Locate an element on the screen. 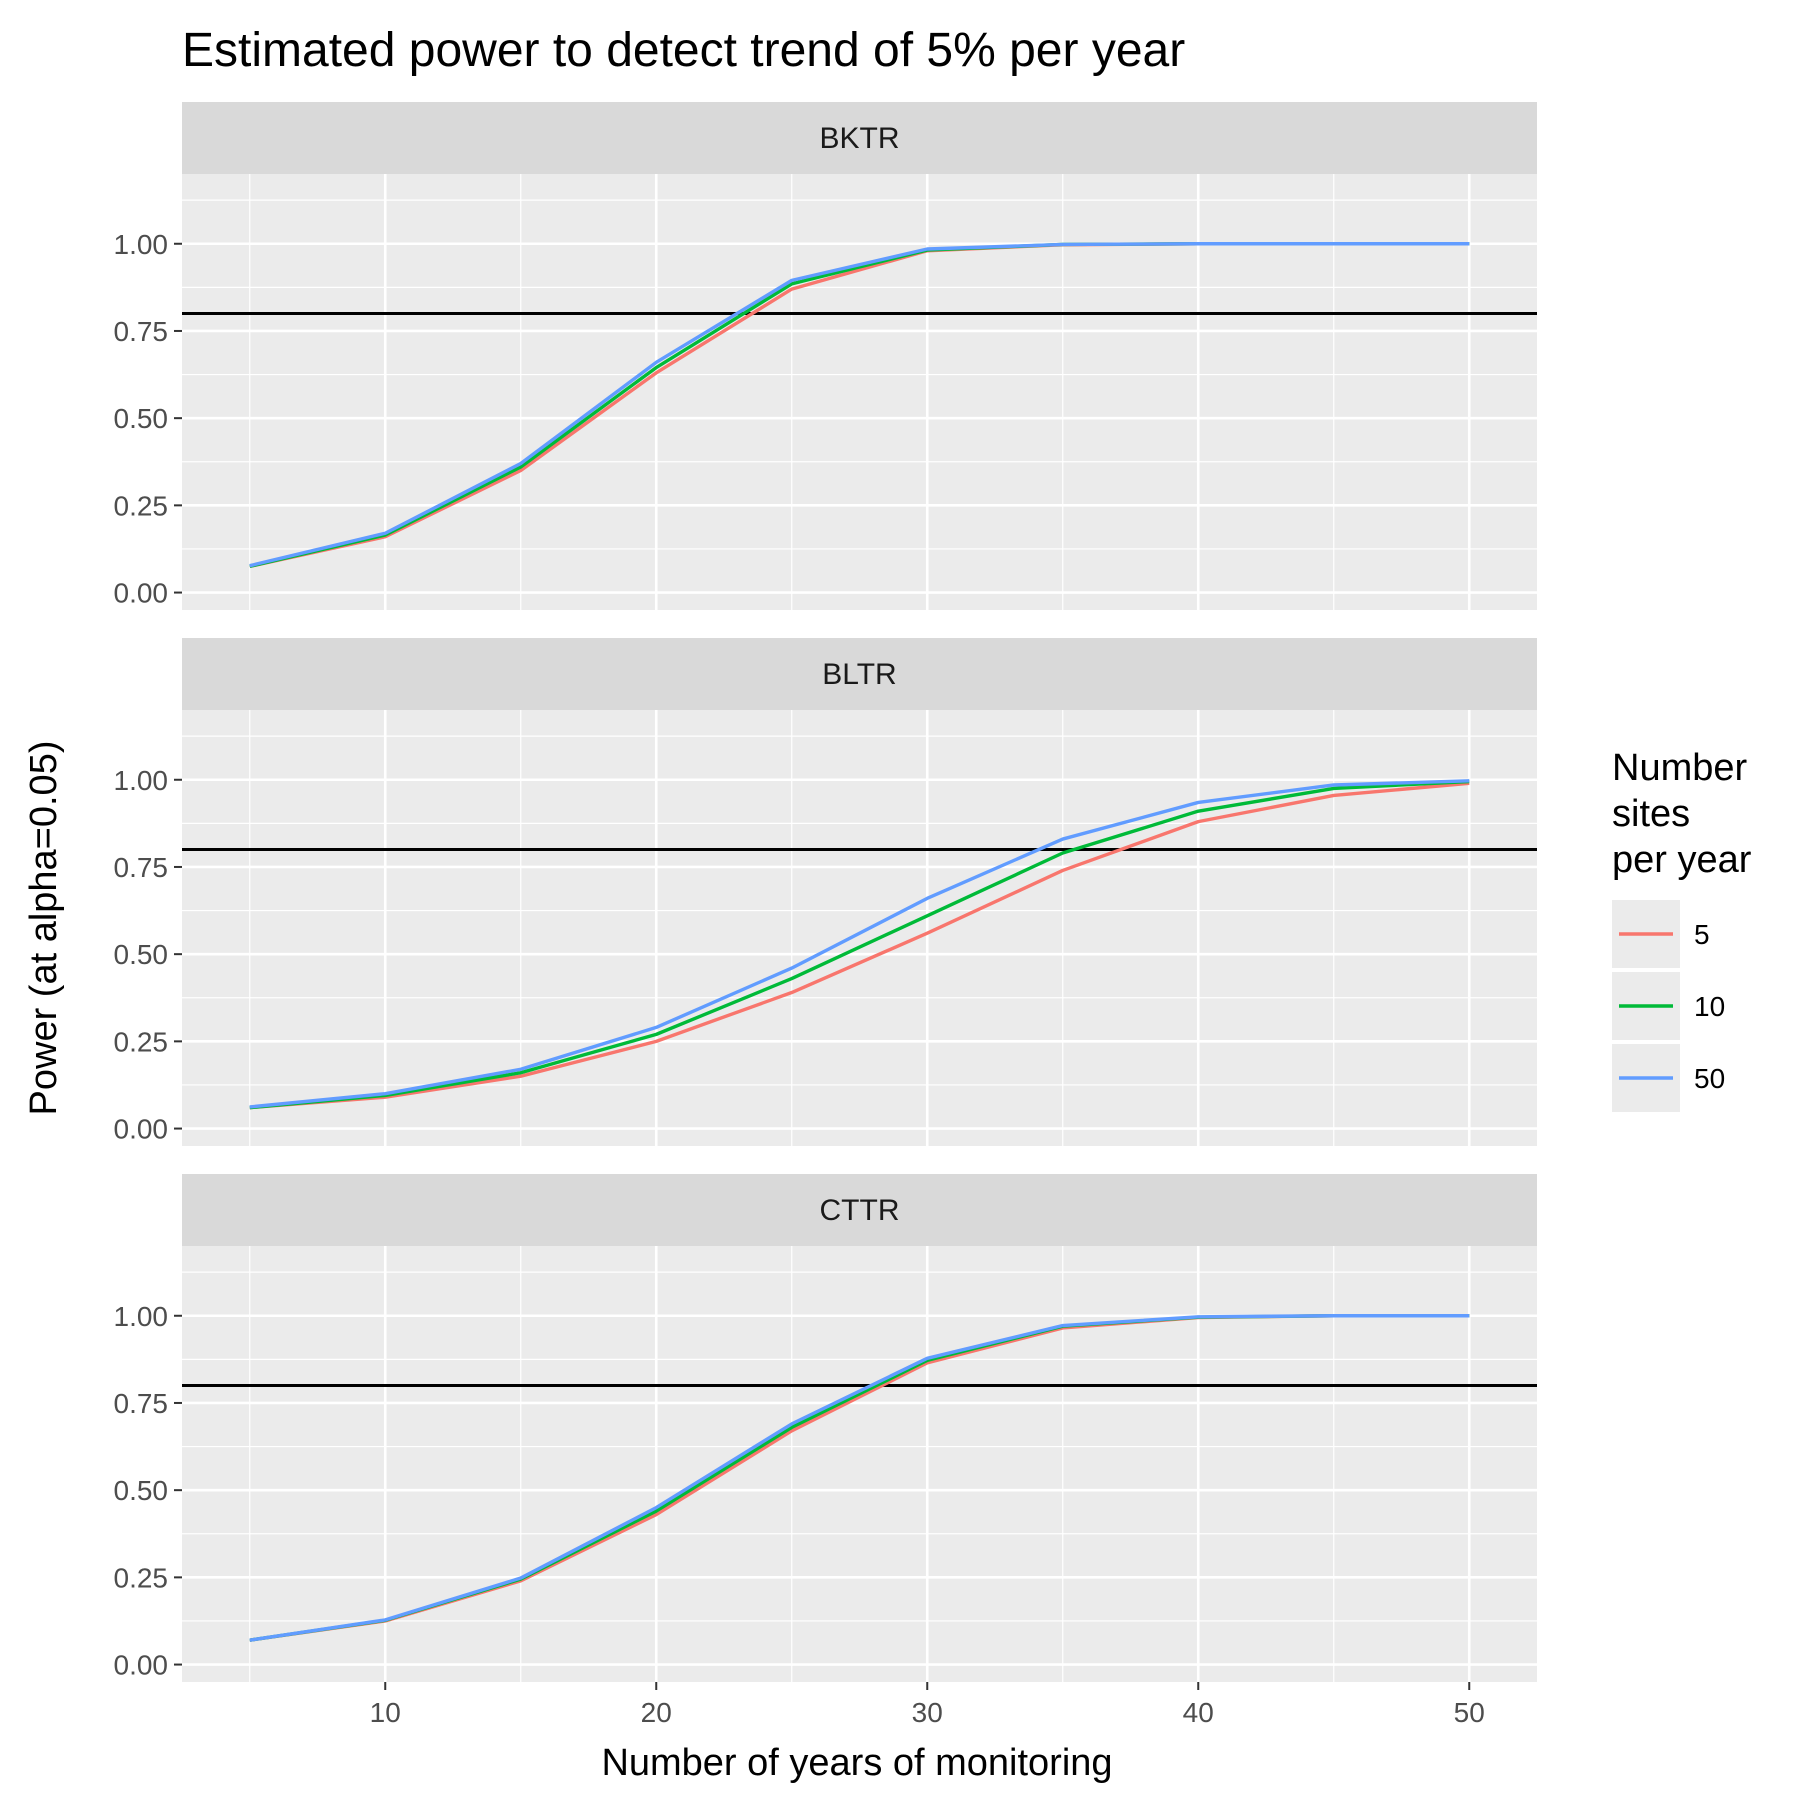  legend-label: 10 is located at coordinates (1709, 1006).